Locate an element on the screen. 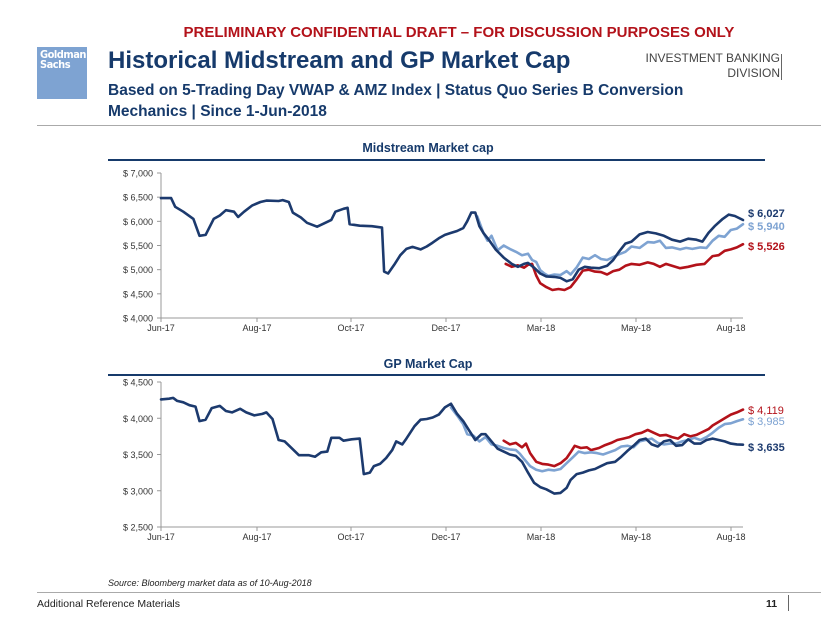  series-gp-dark is located at coordinates (452, 445).